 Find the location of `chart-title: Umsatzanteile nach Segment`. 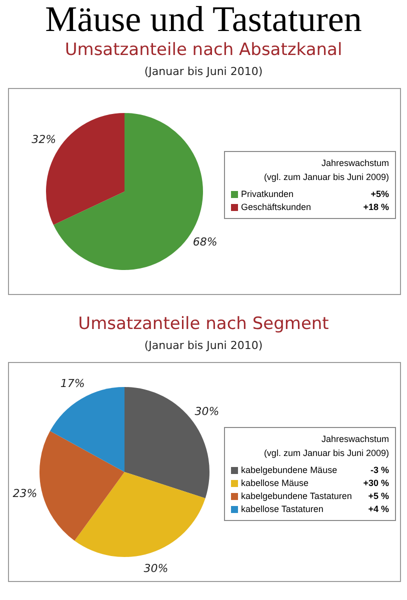

chart-title: Umsatzanteile nach Segment is located at coordinates (203, 324).